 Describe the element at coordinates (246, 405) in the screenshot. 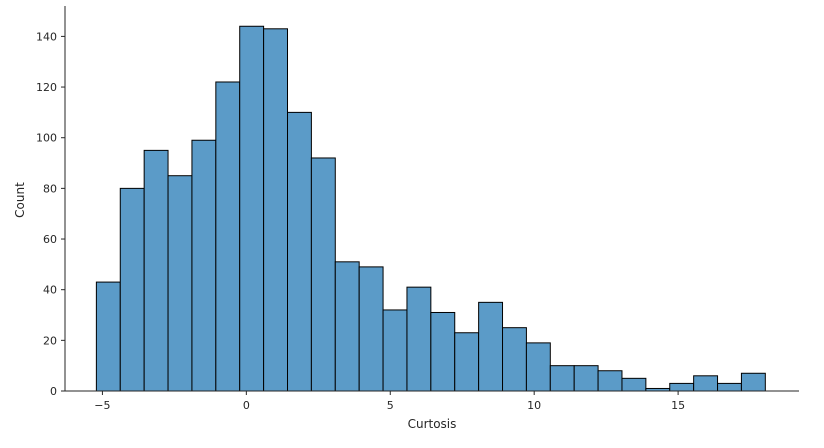

I see `x-tick-label: 0` at that location.